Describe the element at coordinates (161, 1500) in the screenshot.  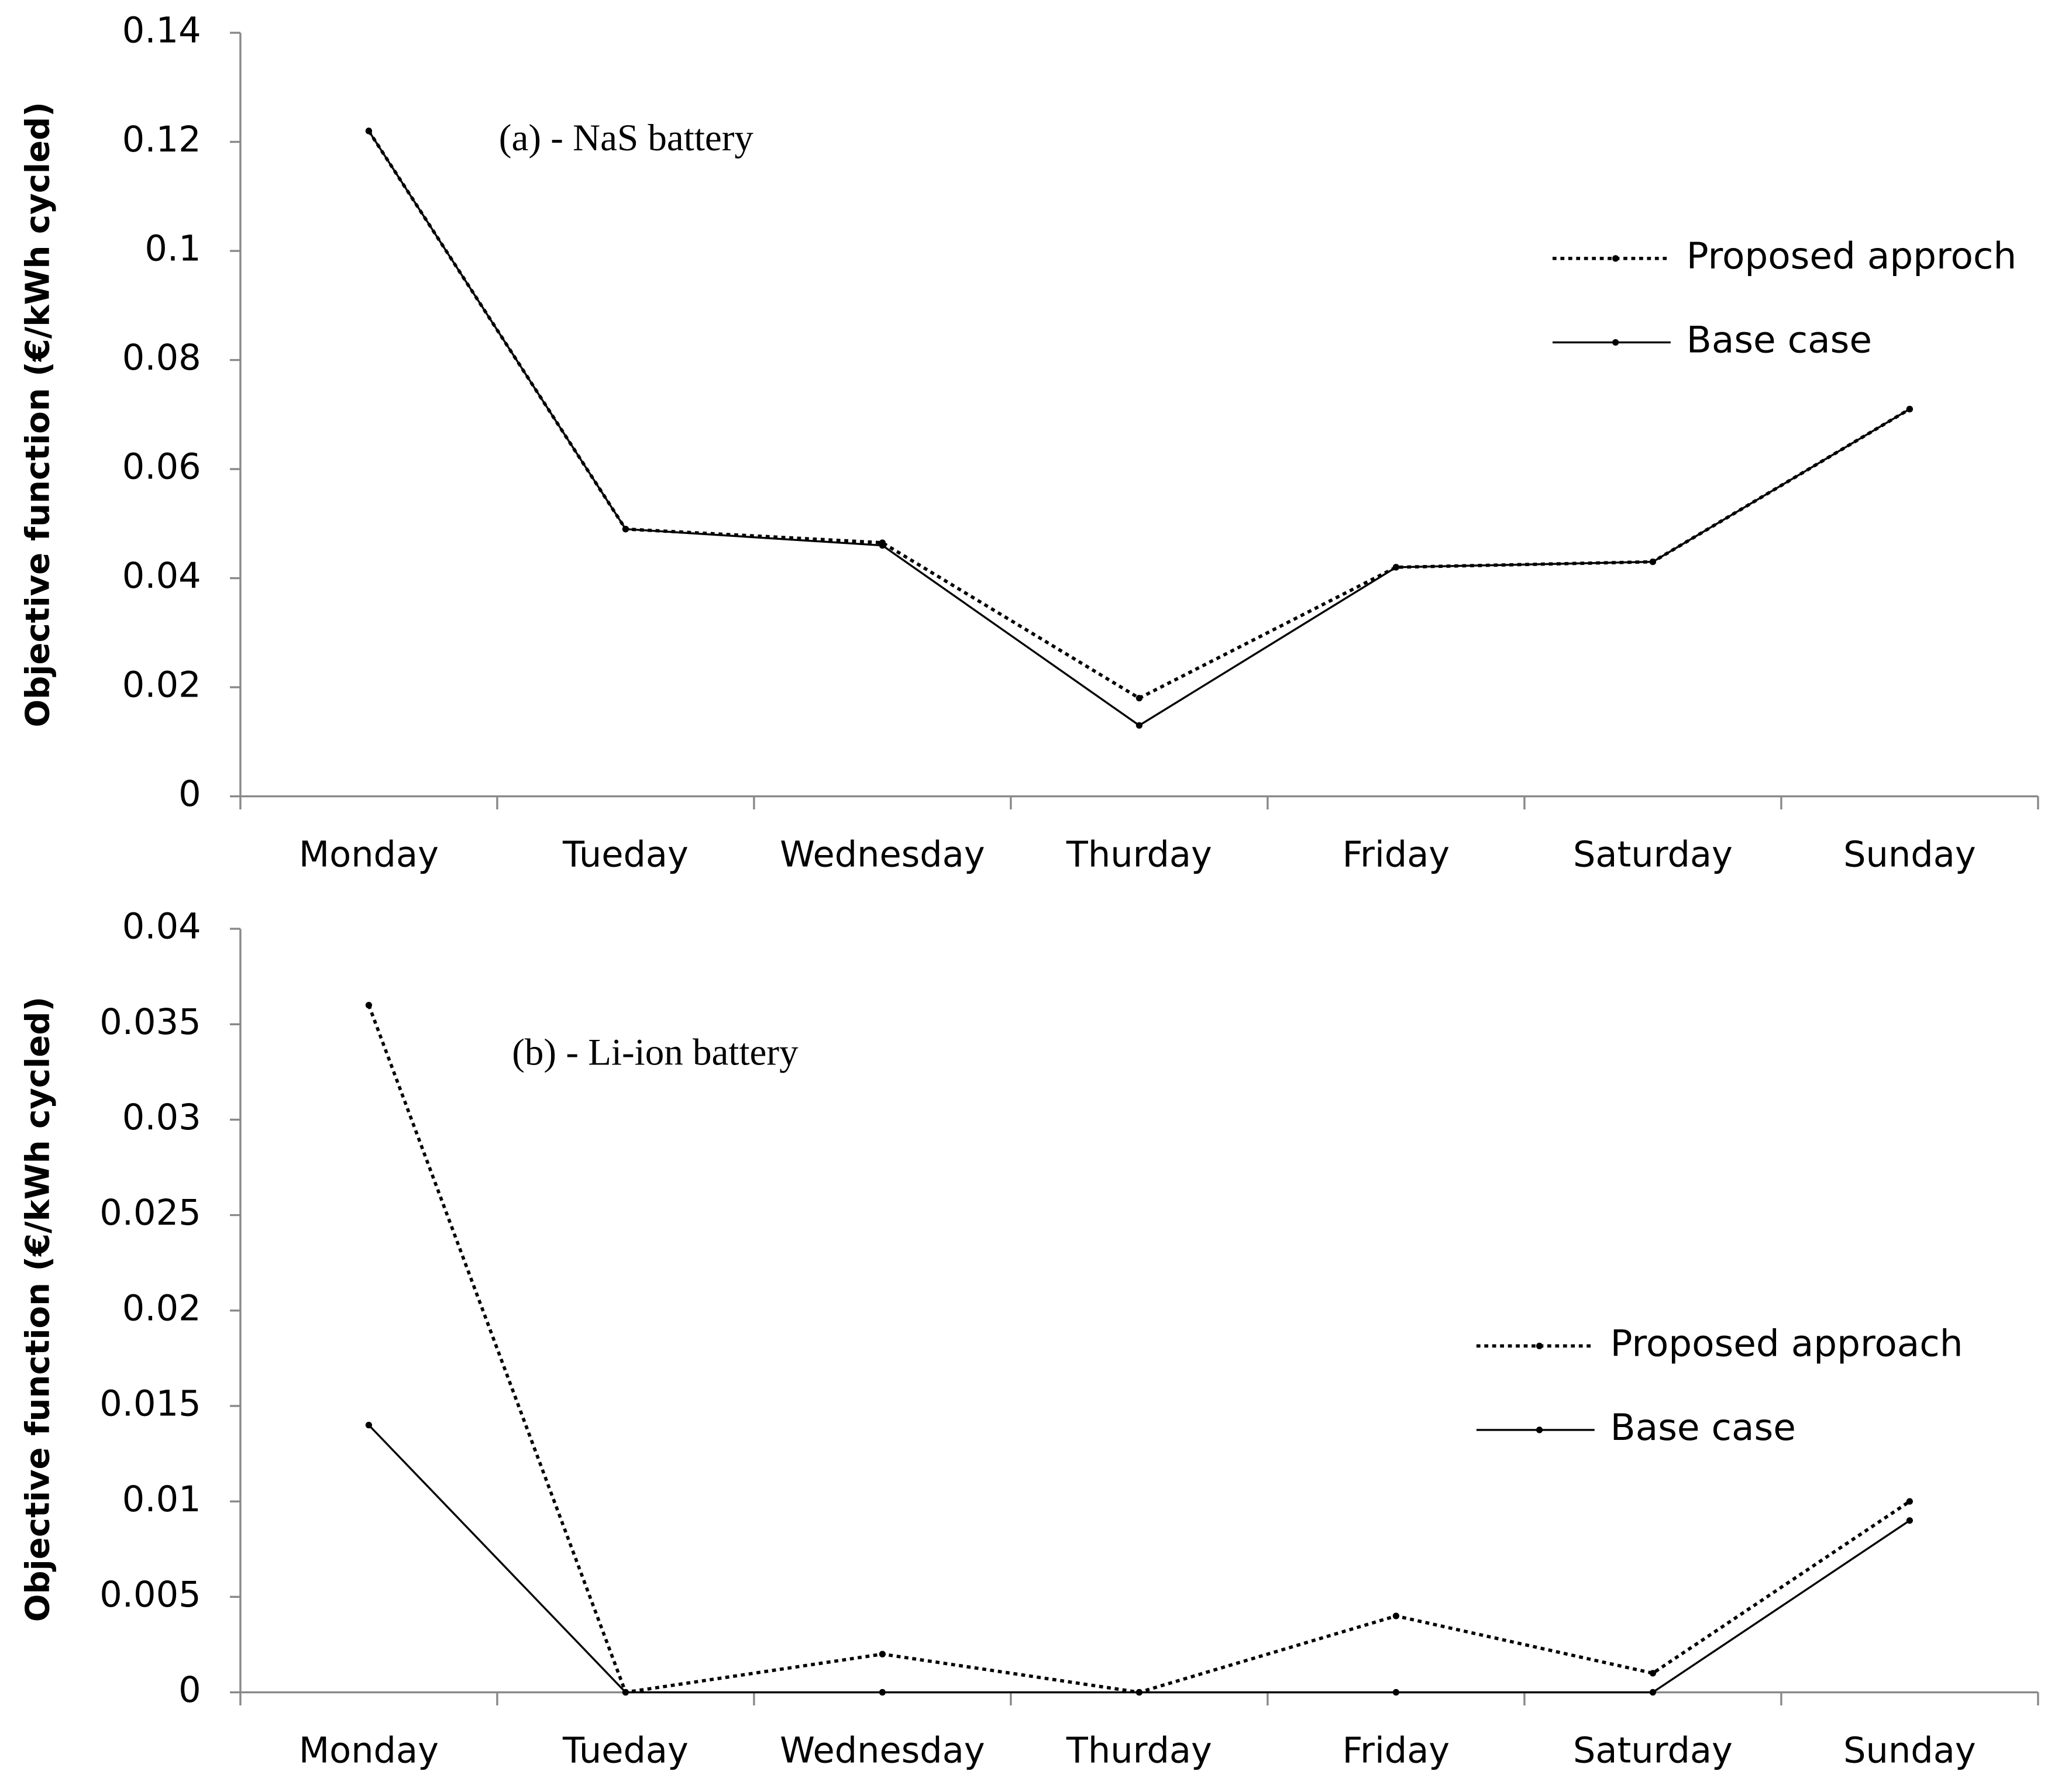
I see `y-tick-label: 0.01` at that location.